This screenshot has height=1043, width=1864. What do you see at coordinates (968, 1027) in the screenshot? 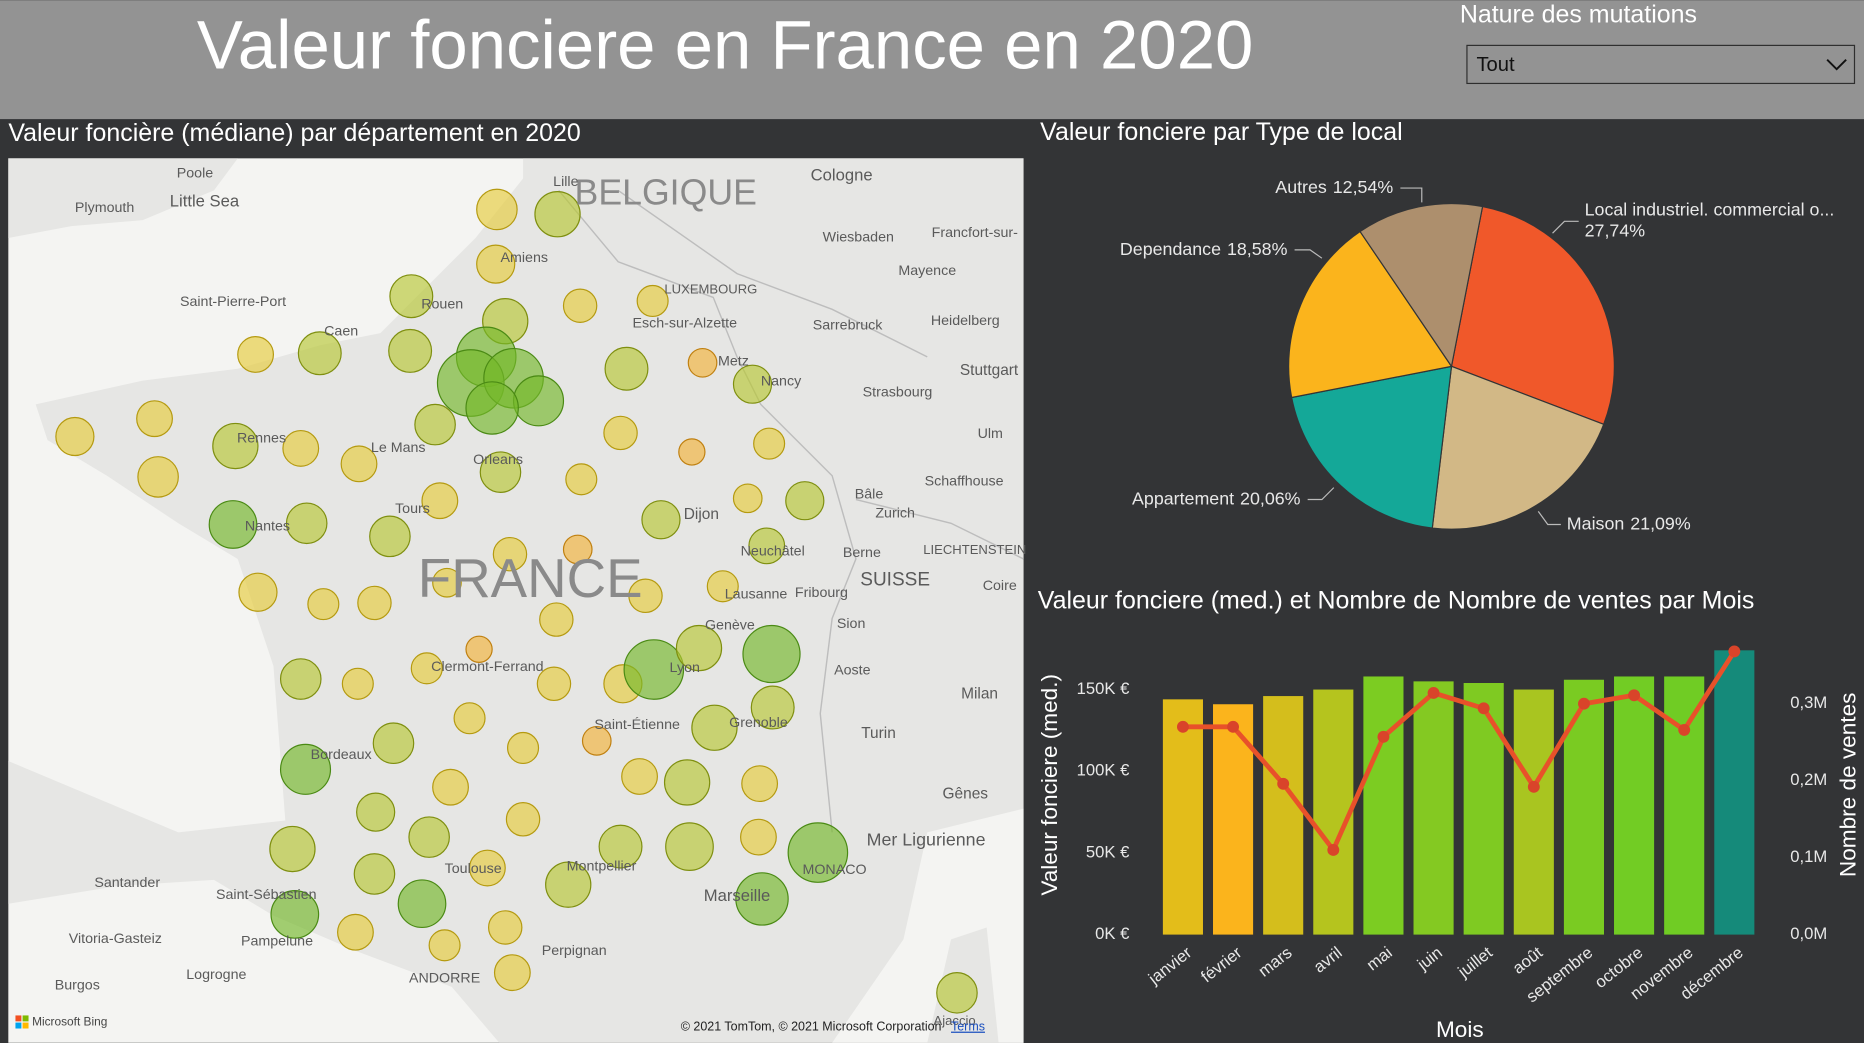
I see `map-terms: Terms` at bounding box center [968, 1027].